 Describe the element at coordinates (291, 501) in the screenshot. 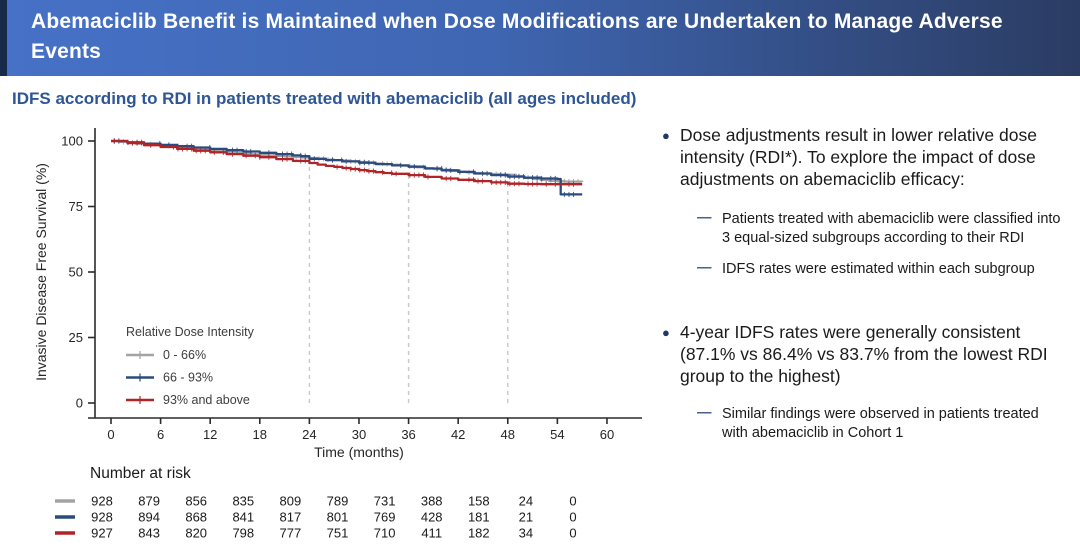

I see `svg-text: 809` at that location.